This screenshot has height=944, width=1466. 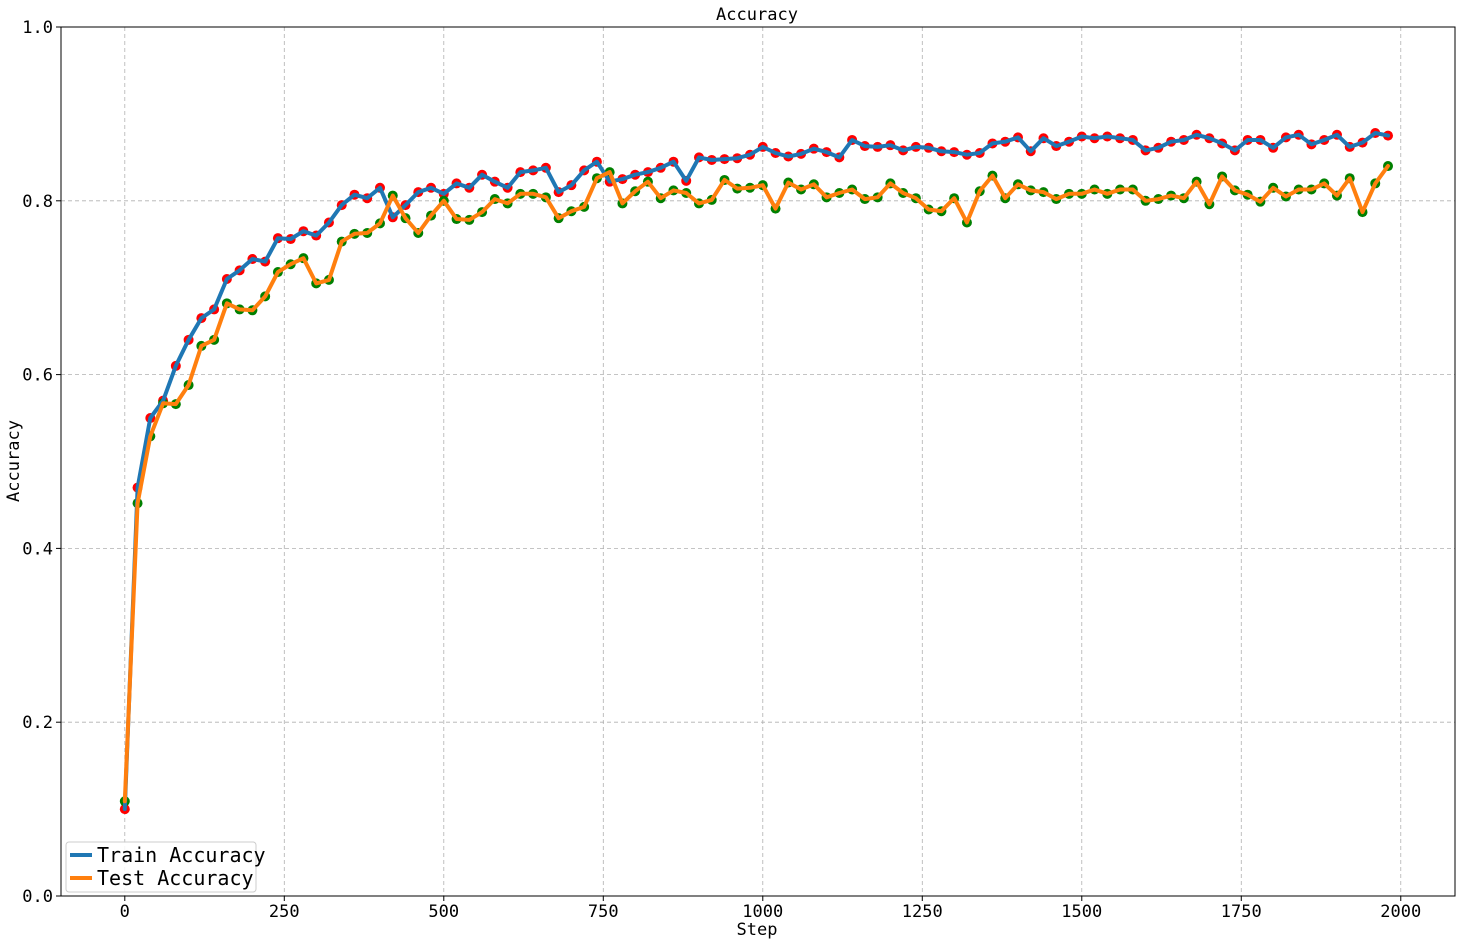 What do you see at coordinates (37, 28) in the screenshot?
I see `y-tick-label: 1.0` at bounding box center [37, 28].